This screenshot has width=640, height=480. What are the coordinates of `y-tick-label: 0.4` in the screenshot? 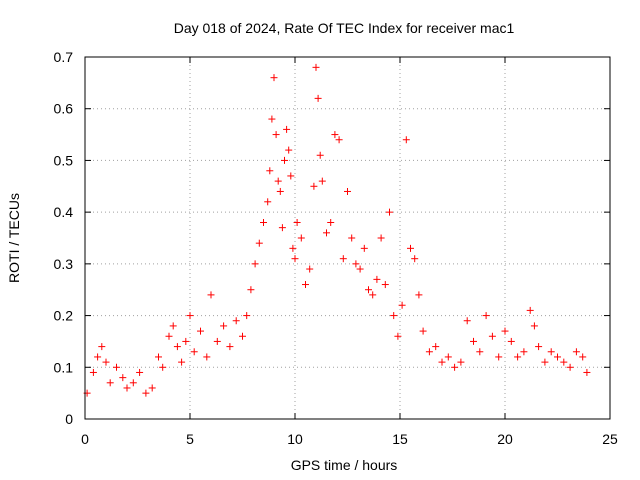 It's located at (64, 212).